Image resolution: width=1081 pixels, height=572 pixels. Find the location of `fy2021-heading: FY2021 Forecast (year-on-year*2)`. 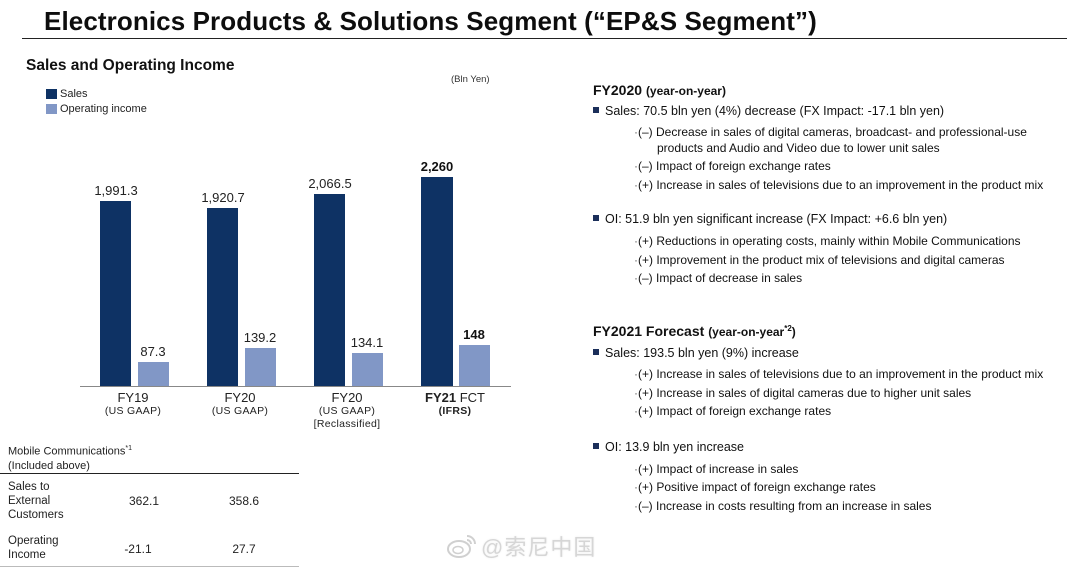

fy2021-heading: FY2021 Forecast (year-on-year*2) is located at coordinates (694, 331).